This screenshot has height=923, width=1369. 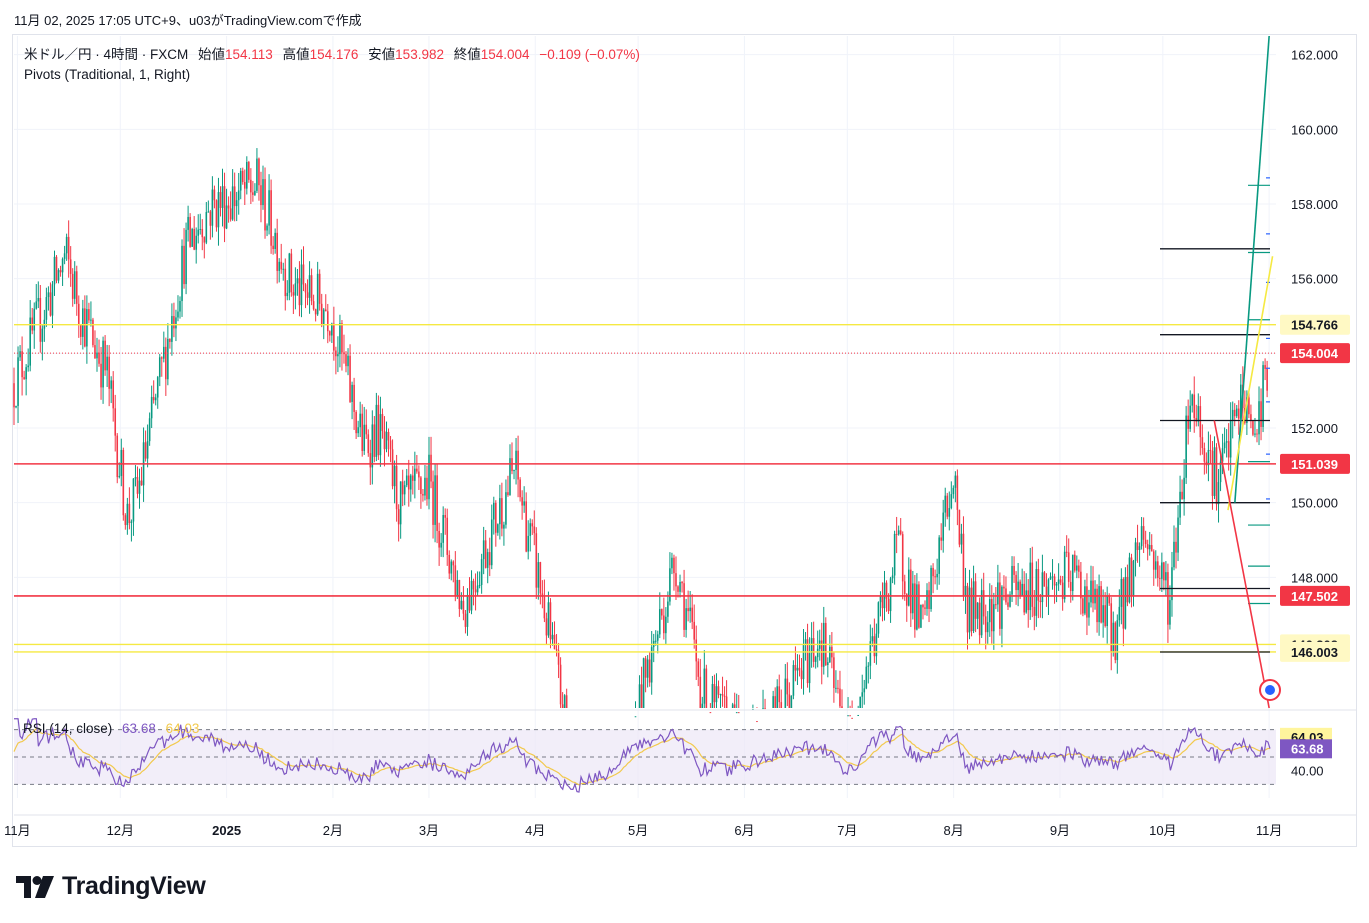 I want to click on price-tag-label: 147.502, so click(x=1314, y=596).